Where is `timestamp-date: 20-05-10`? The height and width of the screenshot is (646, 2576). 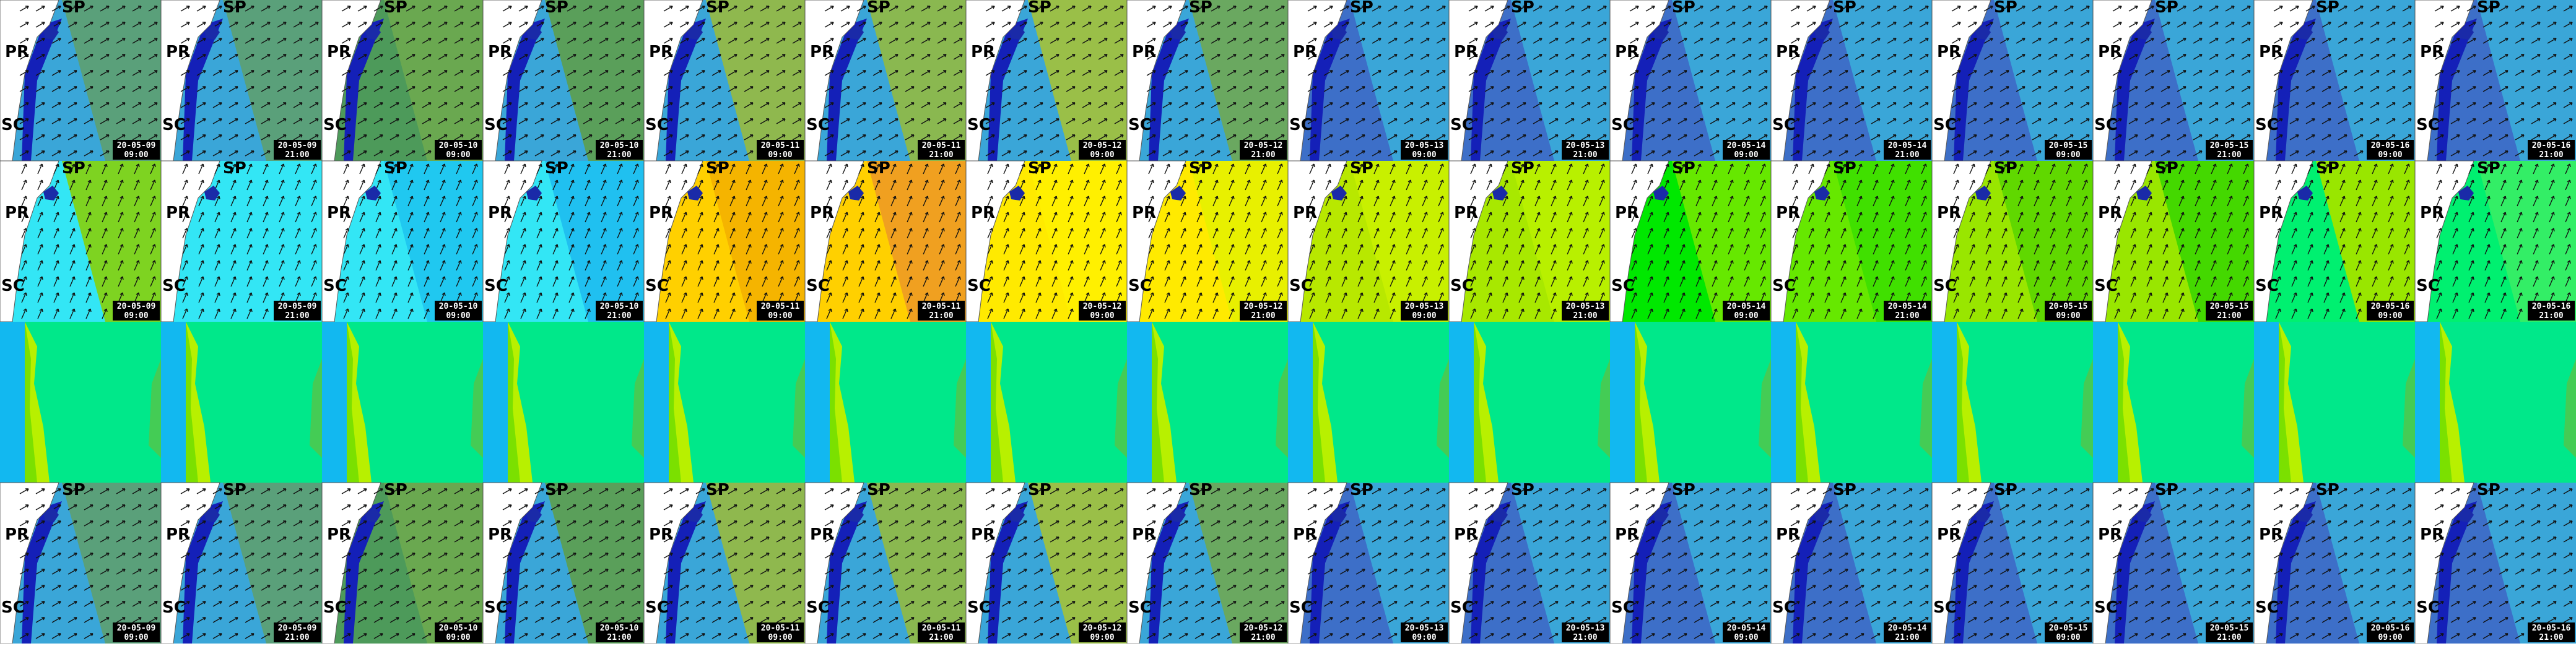 timestamp-date: 20-05-10 is located at coordinates (619, 628).